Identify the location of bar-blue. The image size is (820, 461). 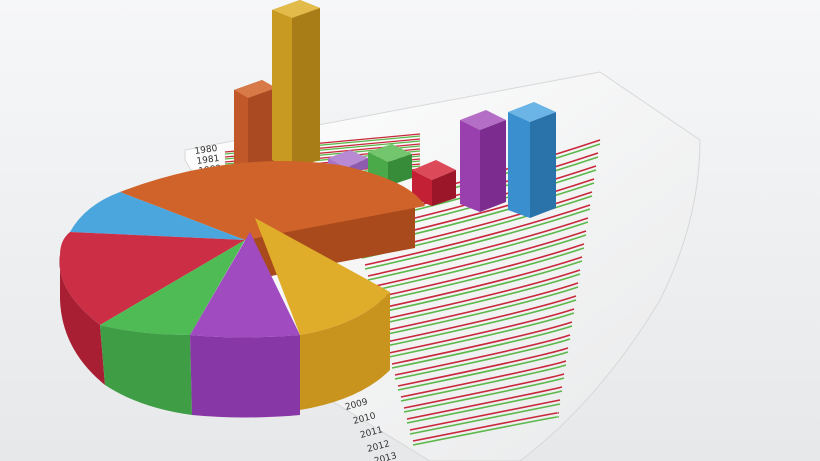
(532, 160).